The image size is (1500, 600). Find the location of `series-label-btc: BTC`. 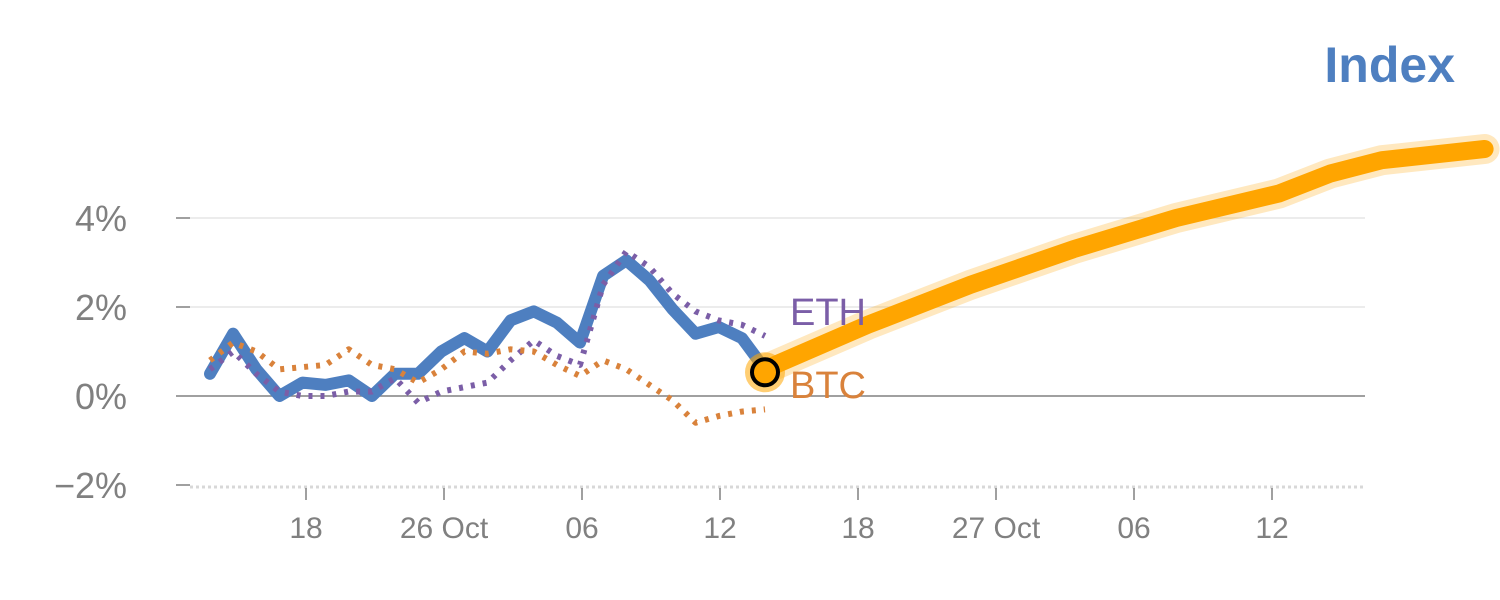

series-label-btc: BTC is located at coordinates (828, 386).